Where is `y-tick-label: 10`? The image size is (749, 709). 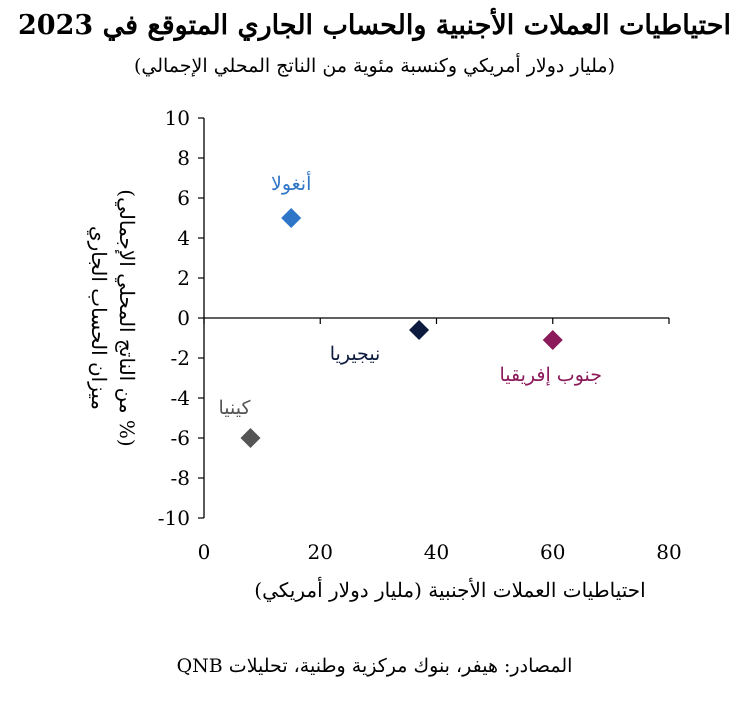 y-tick-label: 10 is located at coordinates (177, 118).